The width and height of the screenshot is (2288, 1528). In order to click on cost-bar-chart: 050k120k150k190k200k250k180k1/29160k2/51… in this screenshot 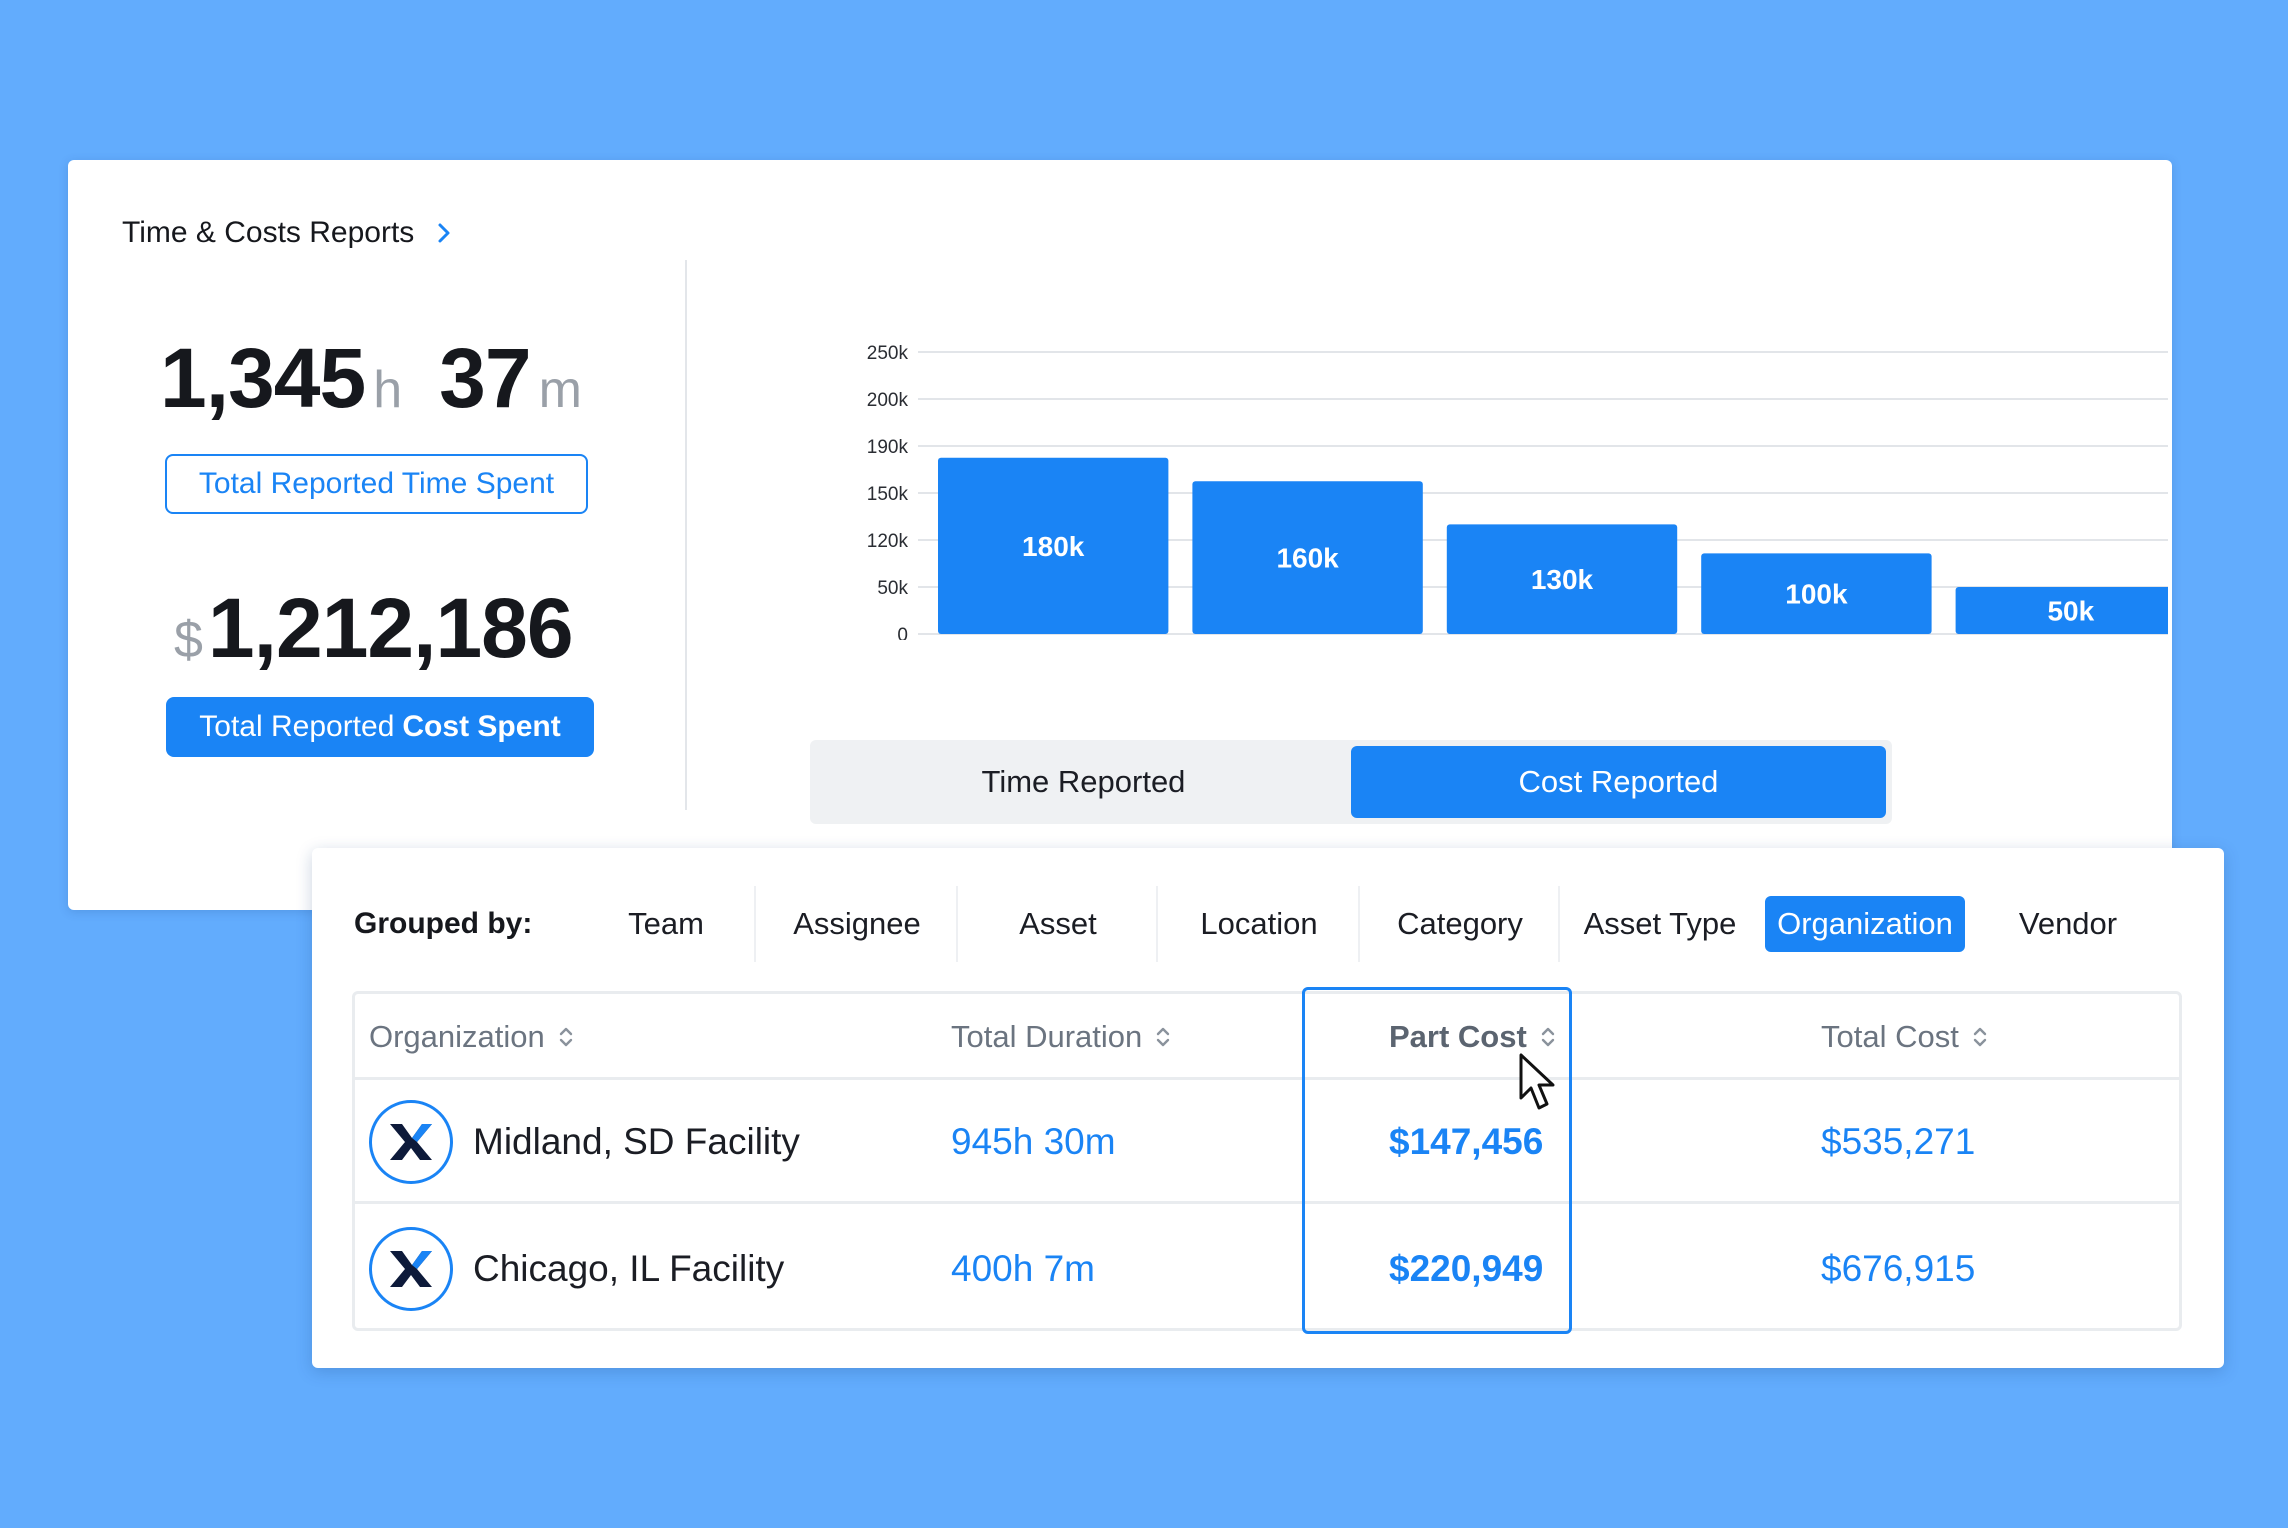, I will do `click(1517, 491)`.